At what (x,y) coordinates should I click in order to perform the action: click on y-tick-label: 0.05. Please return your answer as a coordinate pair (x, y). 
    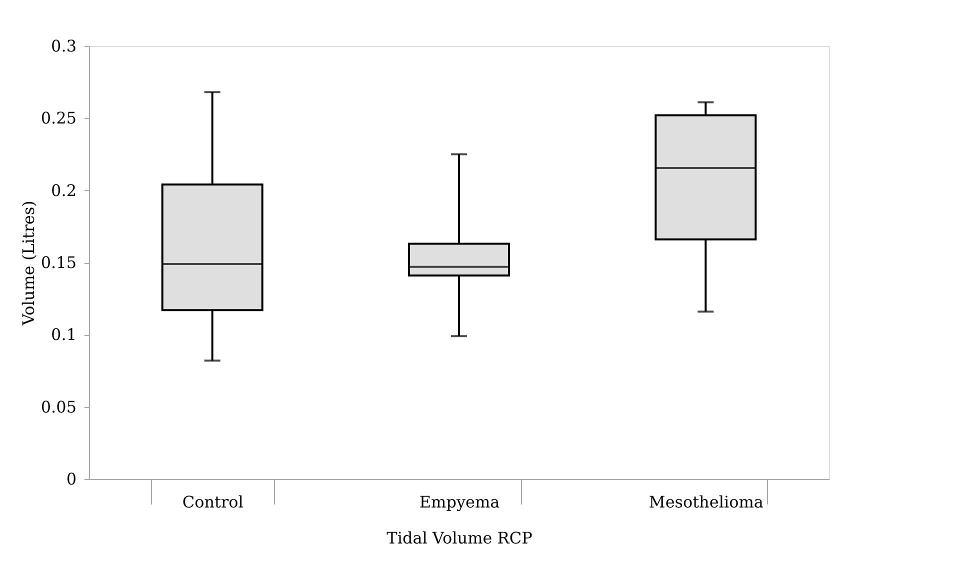
    Looking at the image, I should click on (58, 406).